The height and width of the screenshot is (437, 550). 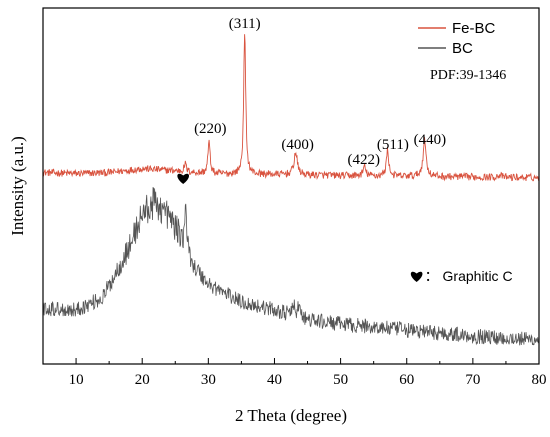 What do you see at coordinates (210, 129) in the screenshot?
I see `peak-label: (220)` at bounding box center [210, 129].